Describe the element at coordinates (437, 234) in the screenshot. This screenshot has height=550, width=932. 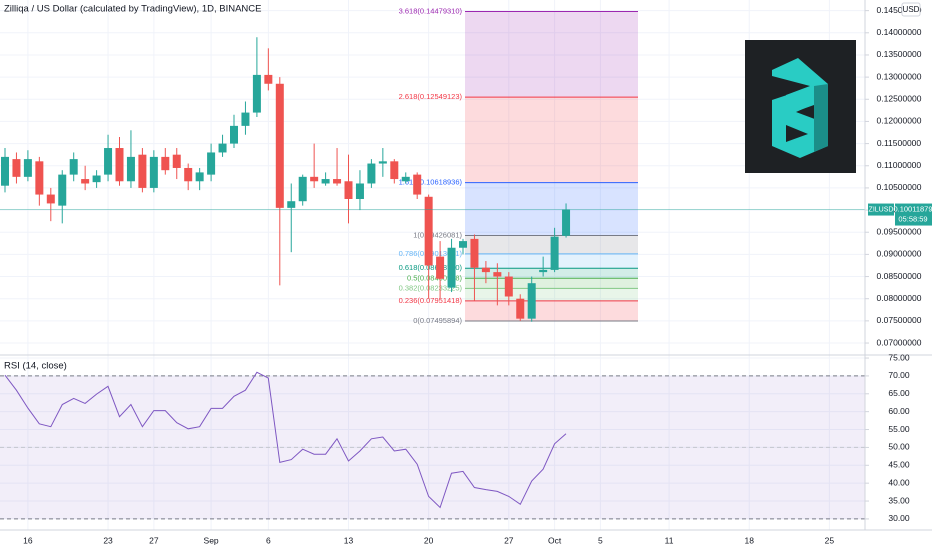
I see `fib-label: 1(0.09426081)` at that location.